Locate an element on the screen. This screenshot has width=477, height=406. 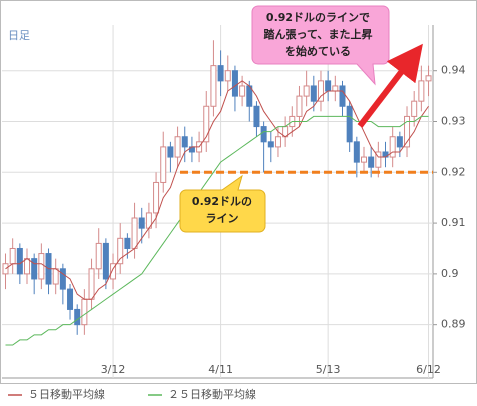
y-tick-label: 0.92 is located at coordinates (453, 171).